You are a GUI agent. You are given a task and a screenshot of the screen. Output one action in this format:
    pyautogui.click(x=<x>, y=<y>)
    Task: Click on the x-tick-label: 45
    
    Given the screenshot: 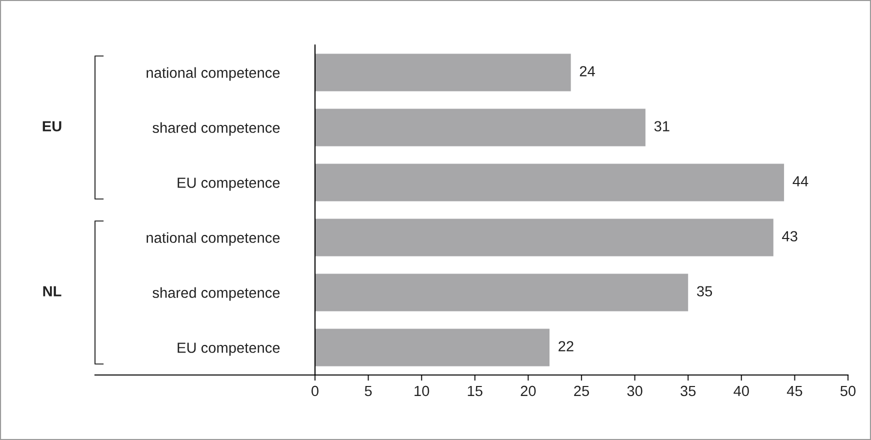 What is the action you would take?
    pyautogui.click(x=794, y=391)
    